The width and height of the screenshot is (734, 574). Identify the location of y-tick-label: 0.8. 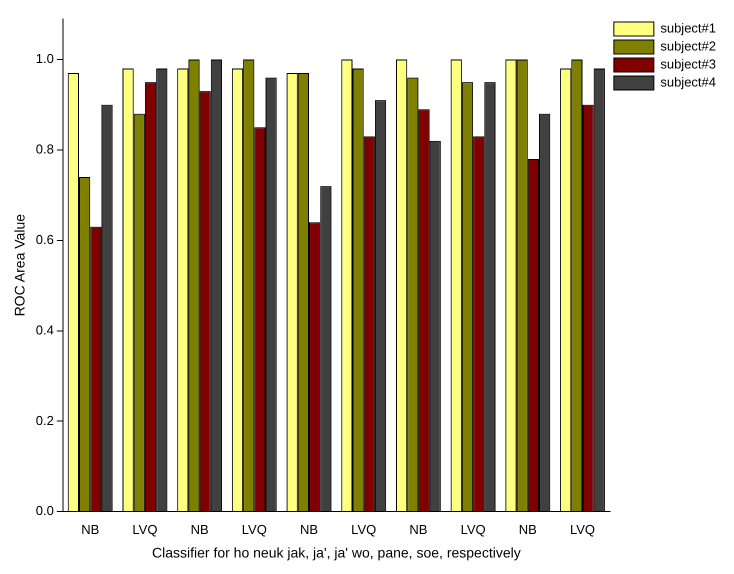
(45, 148).